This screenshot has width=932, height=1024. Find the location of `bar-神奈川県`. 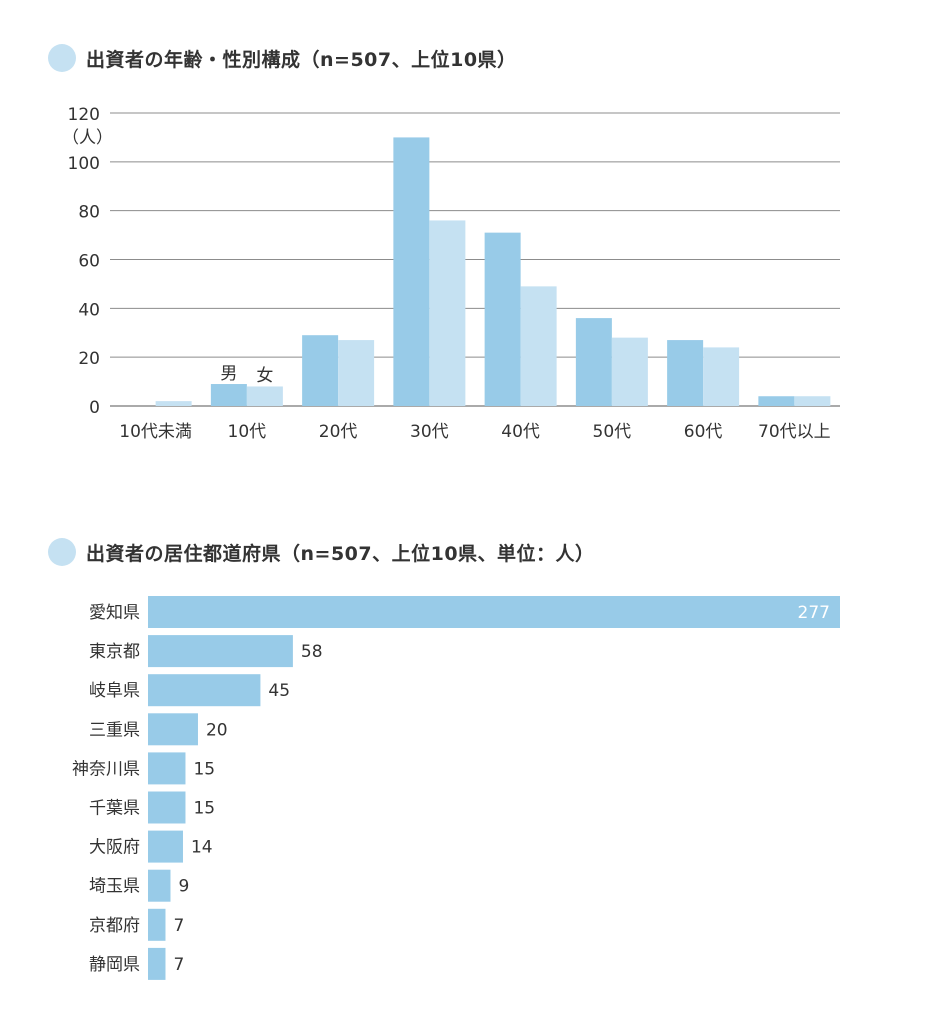

bar-神奈川県 is located at coordinates (167, 768).